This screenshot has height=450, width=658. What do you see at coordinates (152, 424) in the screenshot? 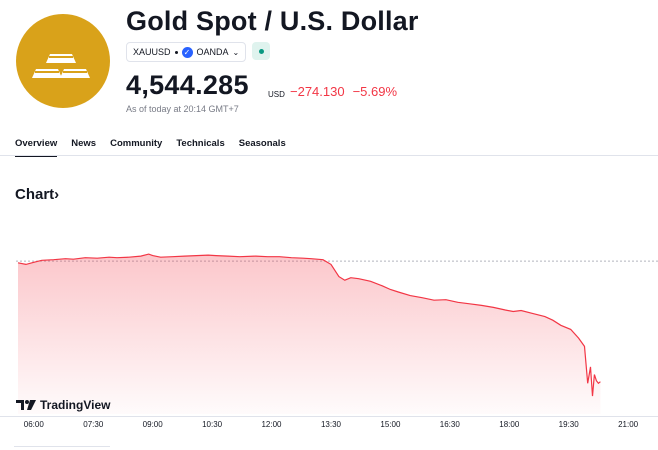
I see `time-axis-tick-label: 09:00` at bounding box center [152, 424].